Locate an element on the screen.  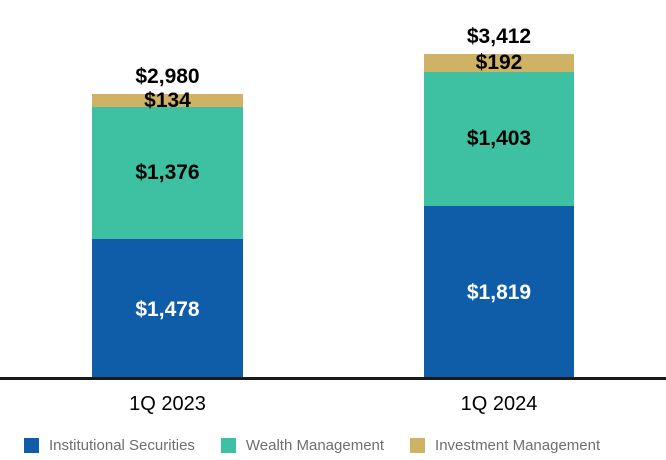
legend-label: Institutional Securities is located at coordinates (122, 445).